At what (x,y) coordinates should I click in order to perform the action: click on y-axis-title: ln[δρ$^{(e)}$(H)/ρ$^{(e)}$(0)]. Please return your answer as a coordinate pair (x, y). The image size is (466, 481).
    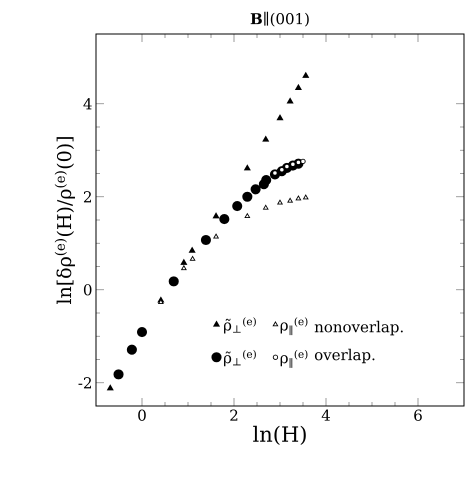
    Looking at the image, I should click on (64, 220).